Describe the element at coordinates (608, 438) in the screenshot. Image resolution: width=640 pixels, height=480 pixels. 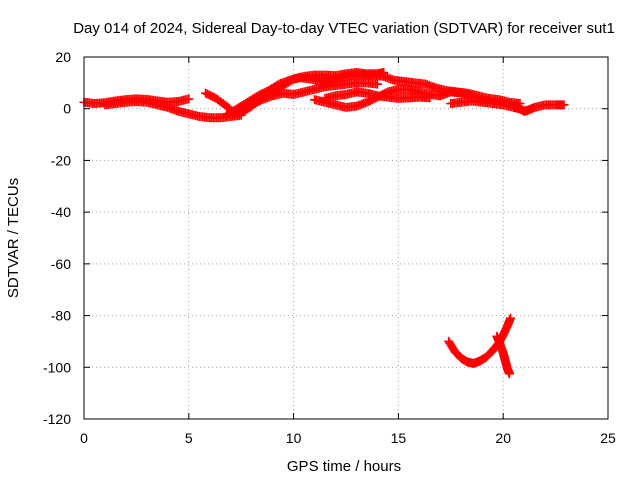
I see `x-tick-label: 25` at that location.